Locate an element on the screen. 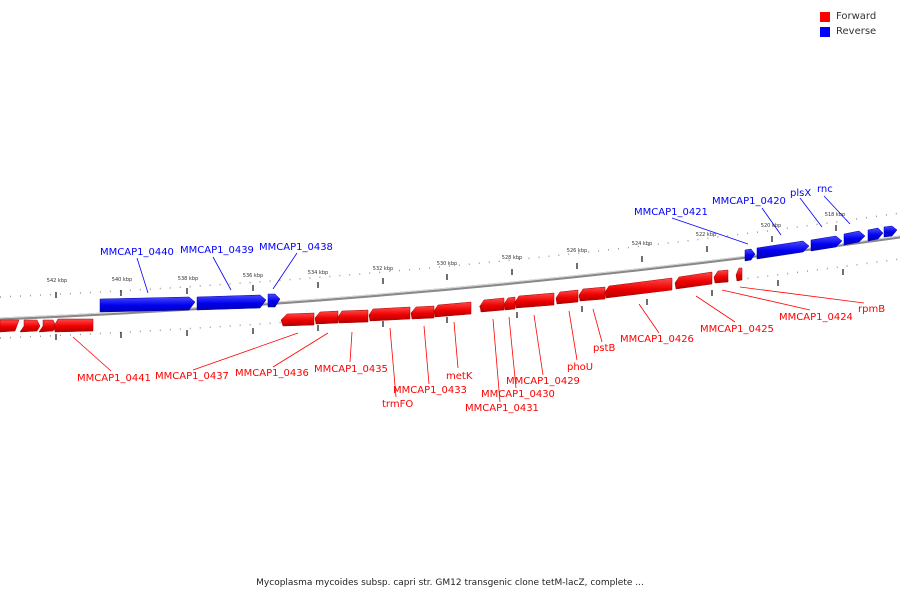  scale-label: 542 kbp is located at coordinates (57, 281).